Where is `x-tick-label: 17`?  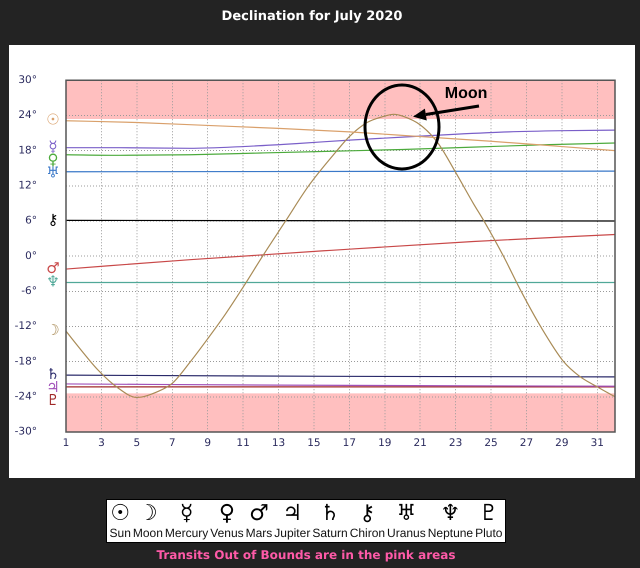 x-tick-label: 17 is located at coordinates (349, 443).